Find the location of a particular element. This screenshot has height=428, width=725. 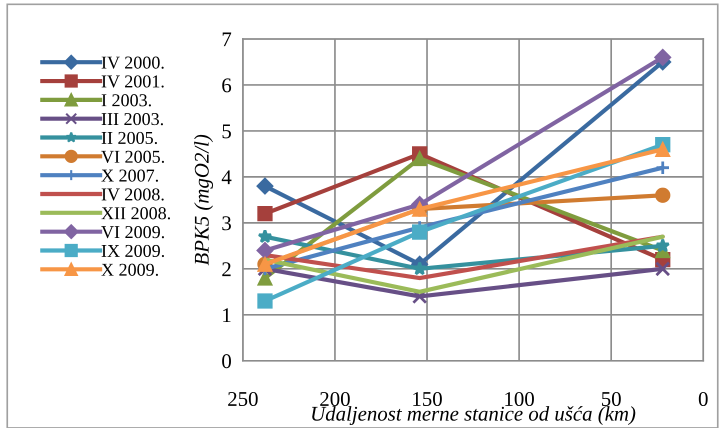

legend-label: IV 2001. is located at coordinates (133, 81).